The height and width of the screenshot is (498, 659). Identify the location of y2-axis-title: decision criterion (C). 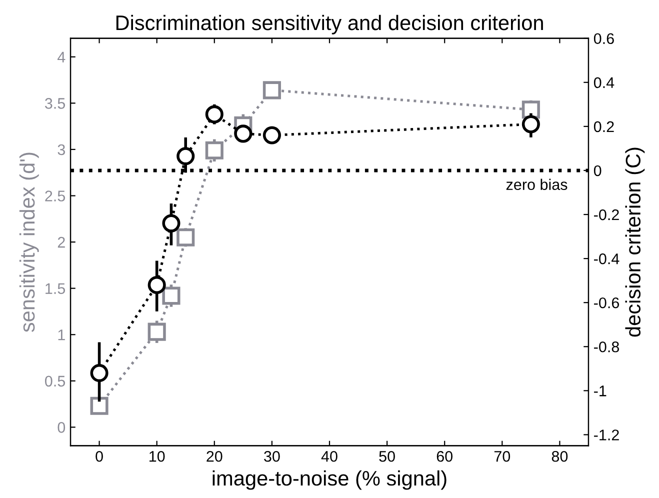
(635, 242).